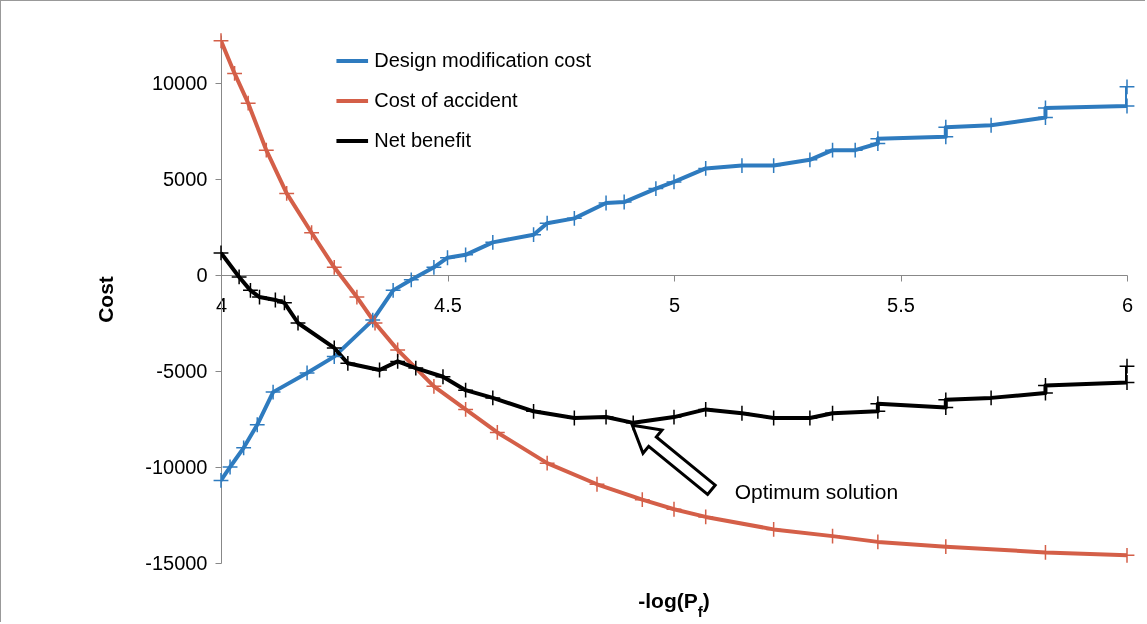 Image resolution: width=1147 pixels, height=624 pixels. What do you see at coordinates (674, 604) in the screenshot?
I see `x-axis-title: -log(P$_{f}$)` at bounding box center [674, 604].